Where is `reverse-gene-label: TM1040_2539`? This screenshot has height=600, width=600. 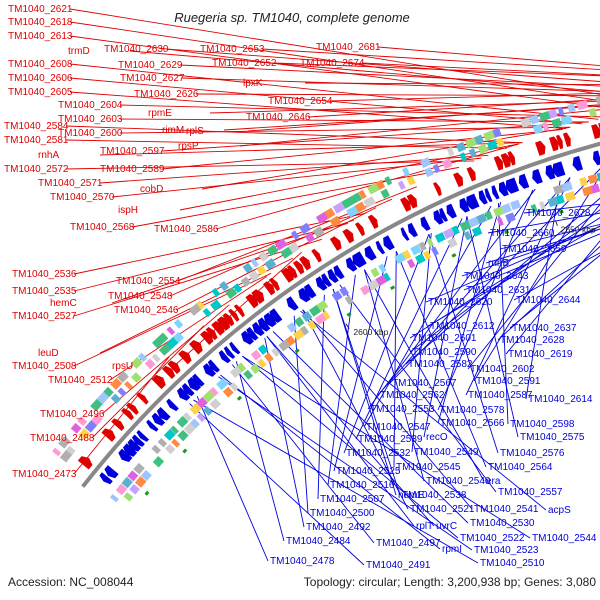
reverse-gene-label: TM1040_2539 is located at coordinates (390, 439).